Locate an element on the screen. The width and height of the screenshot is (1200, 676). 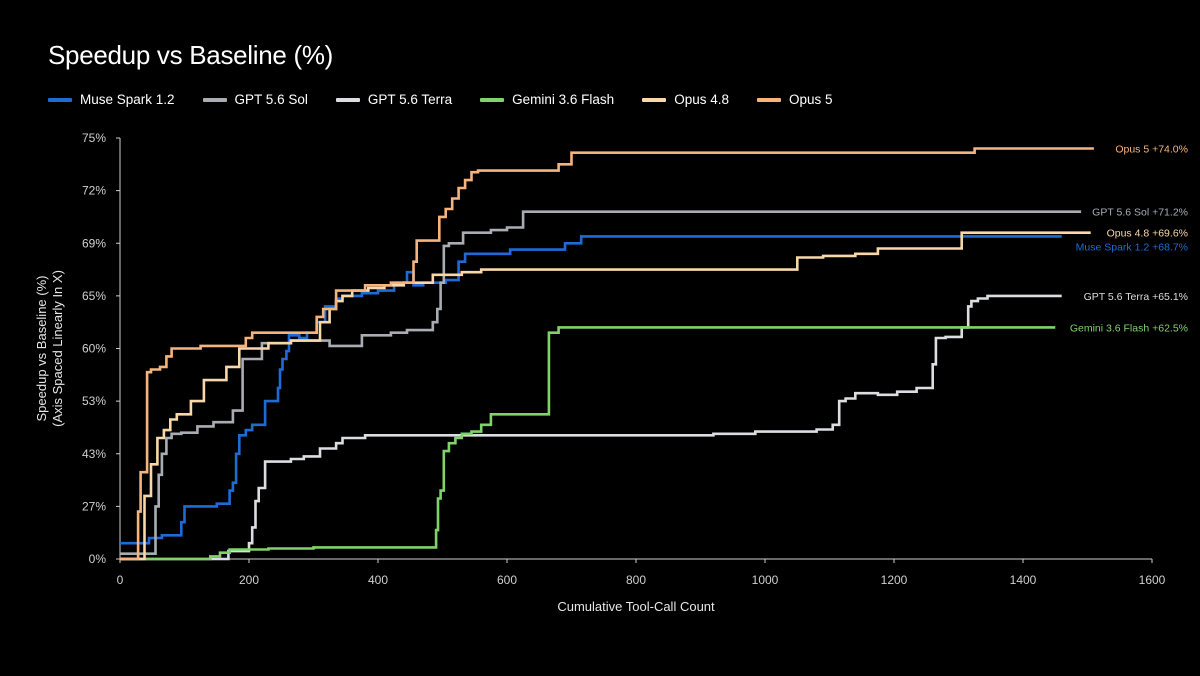
y-tick-label: 27% is located at coordinates (94, 506).